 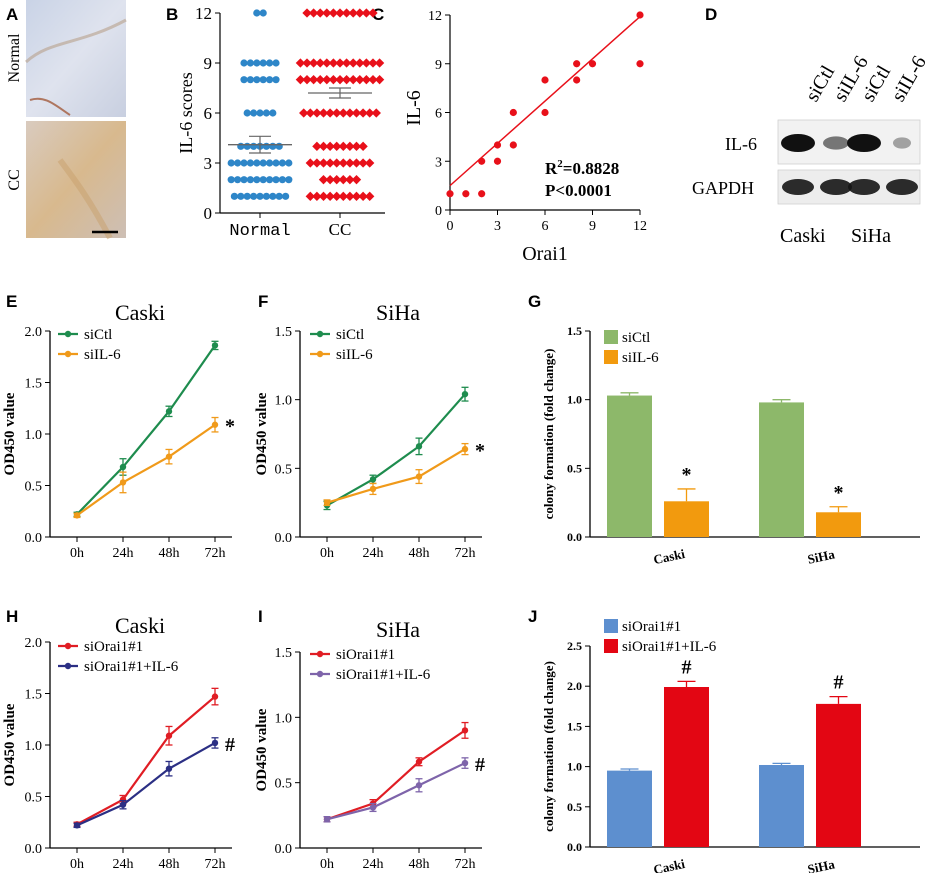 What do you see at coordinates (902, 143) in the screenshot?
I see `il6-band` at bounding box center [902, 143].